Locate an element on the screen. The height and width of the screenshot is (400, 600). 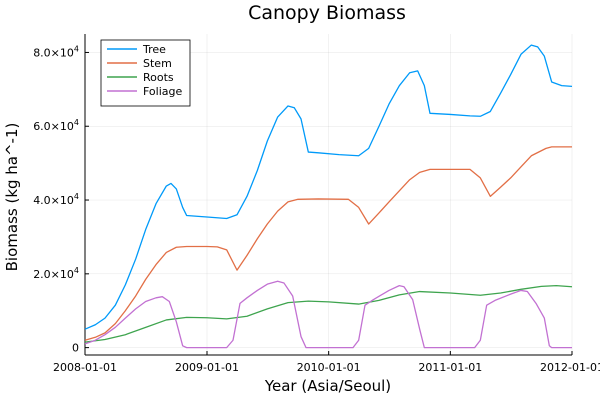
y-tick-labels: 0 2.0×104 4.0×104 6.0×104 8.0×104 is located at coordinates (56, 199).